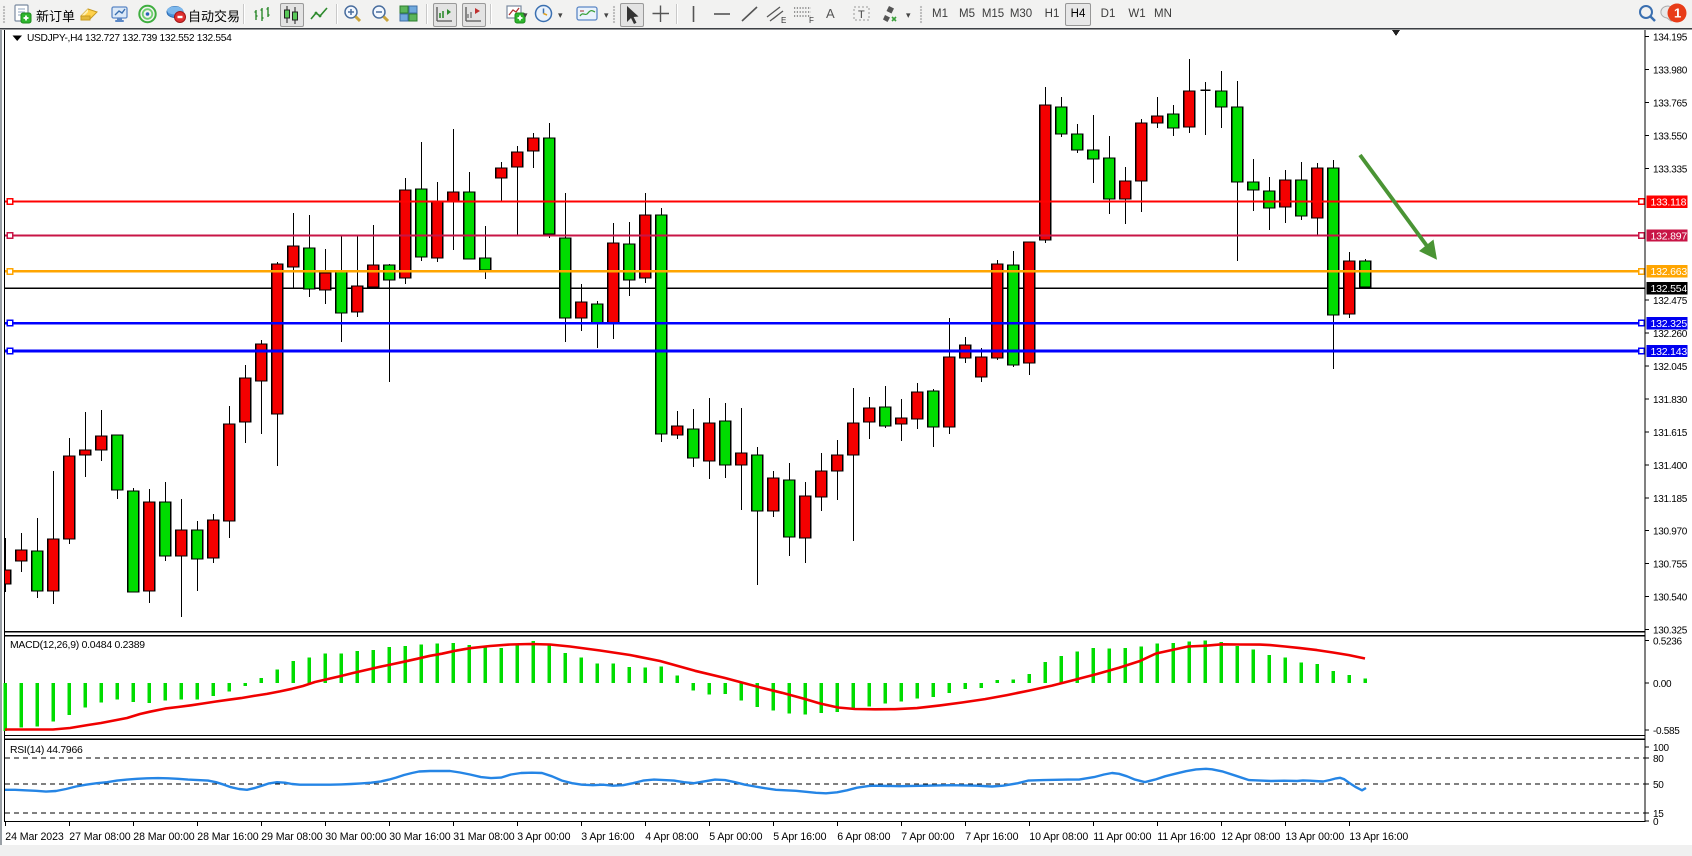 The height and width of the screenshot is (856, 1692). Describe the element at coordinates (227, 837) in the screenshot. I see `svg-text: 28 Mar 16:00` at that location.